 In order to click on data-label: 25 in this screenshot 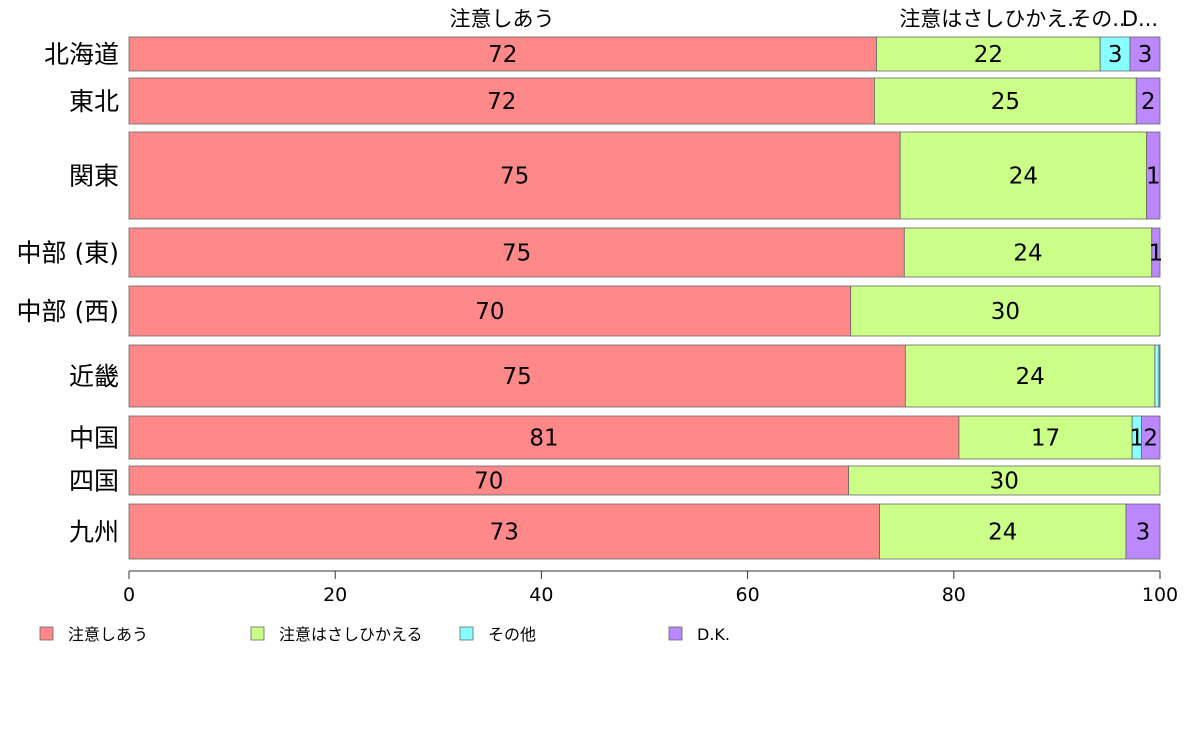, I will do `click(1005, 102)`.